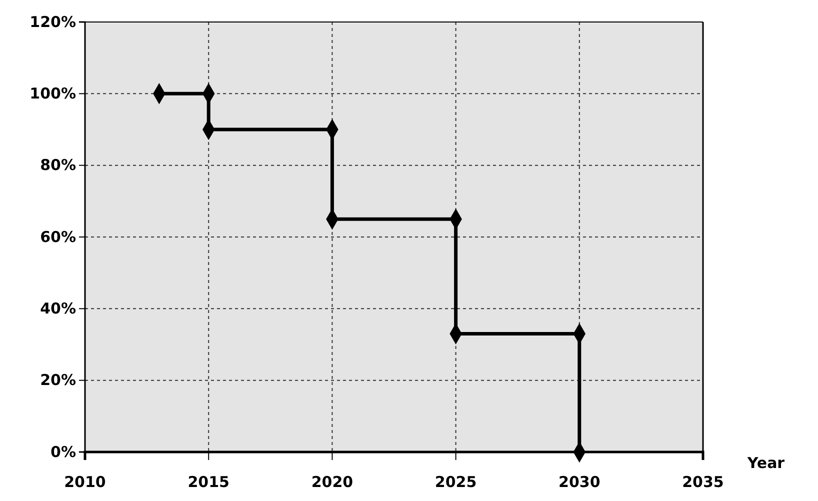 The image size is (818, 501). What do you see at coordinates (58, 380) in the screenshot?
I see `y-tick-label: 20%` at bounding box center [58, 380].